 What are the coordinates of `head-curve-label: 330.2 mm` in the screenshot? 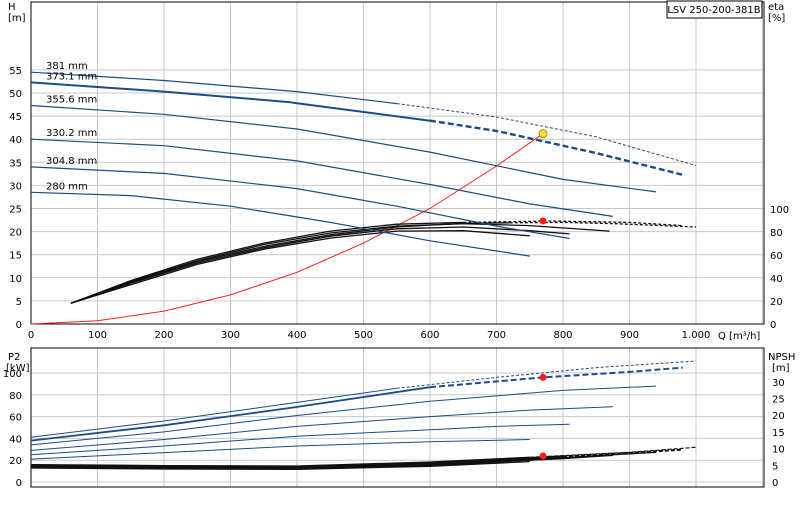 It's located at (71, 133).